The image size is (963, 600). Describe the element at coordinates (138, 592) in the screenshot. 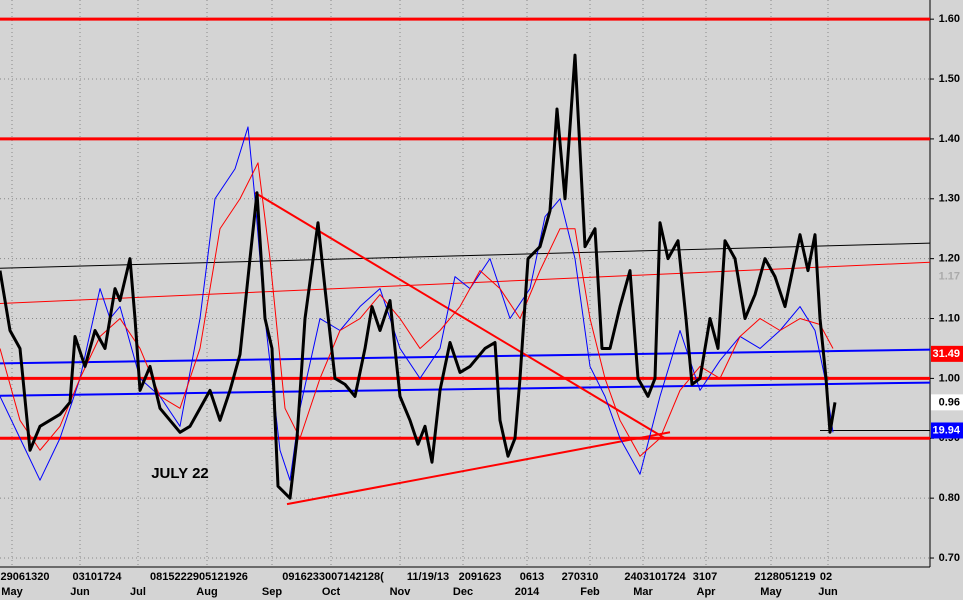

I see `x-month-label: Jul` at that location.